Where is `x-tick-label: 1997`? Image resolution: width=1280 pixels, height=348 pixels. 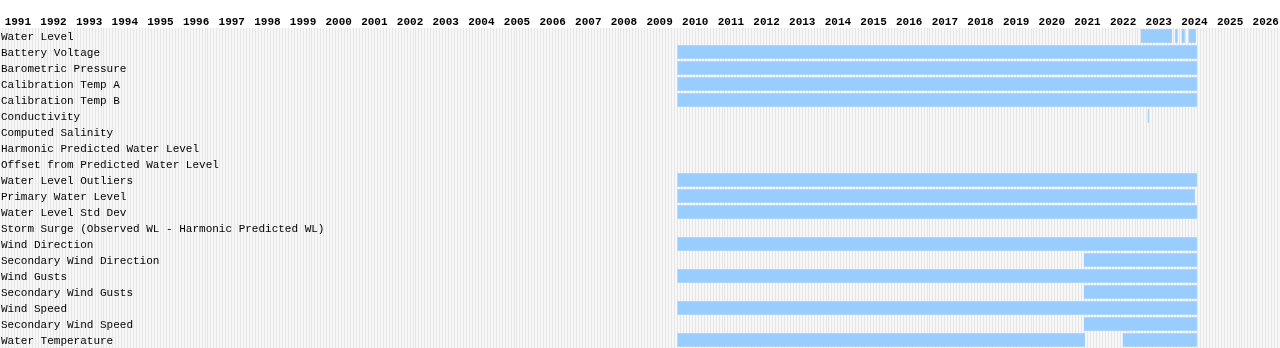 x-tick-label: 1997 is located at coordinates (231, 21).